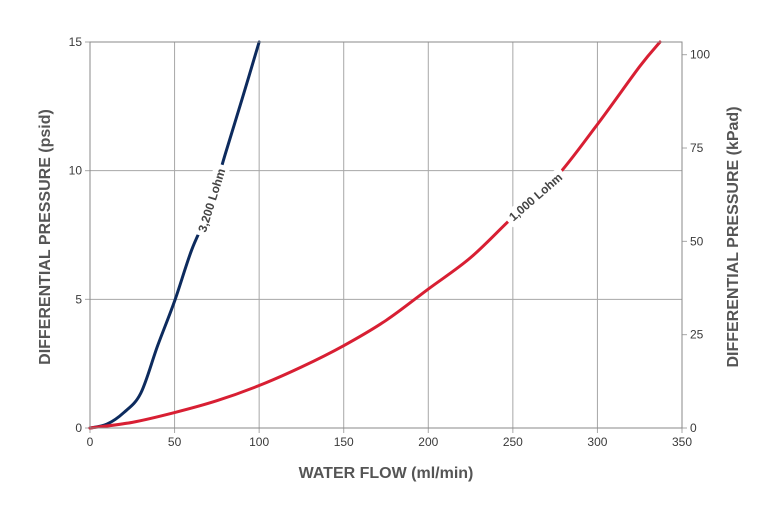  I want to click on x-tick-label: 0, so click(90, 442).